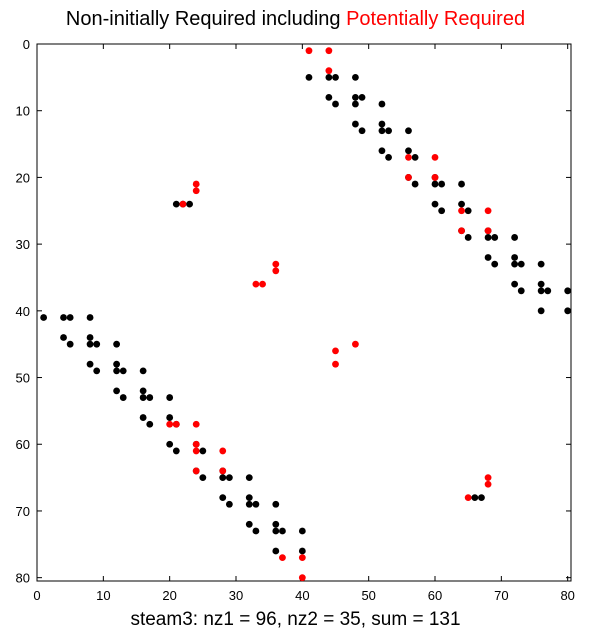  What do you see at coordinates (23, 578) in the screenshot?
I see `y-tick-label: 80` at bounding box center [23, 578].